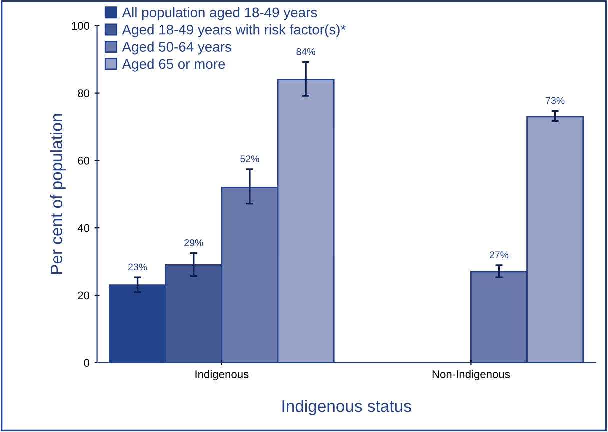  Describe the element at coordinates (499, 255) in the screenshot. I see `data-label: 27%` at that location.